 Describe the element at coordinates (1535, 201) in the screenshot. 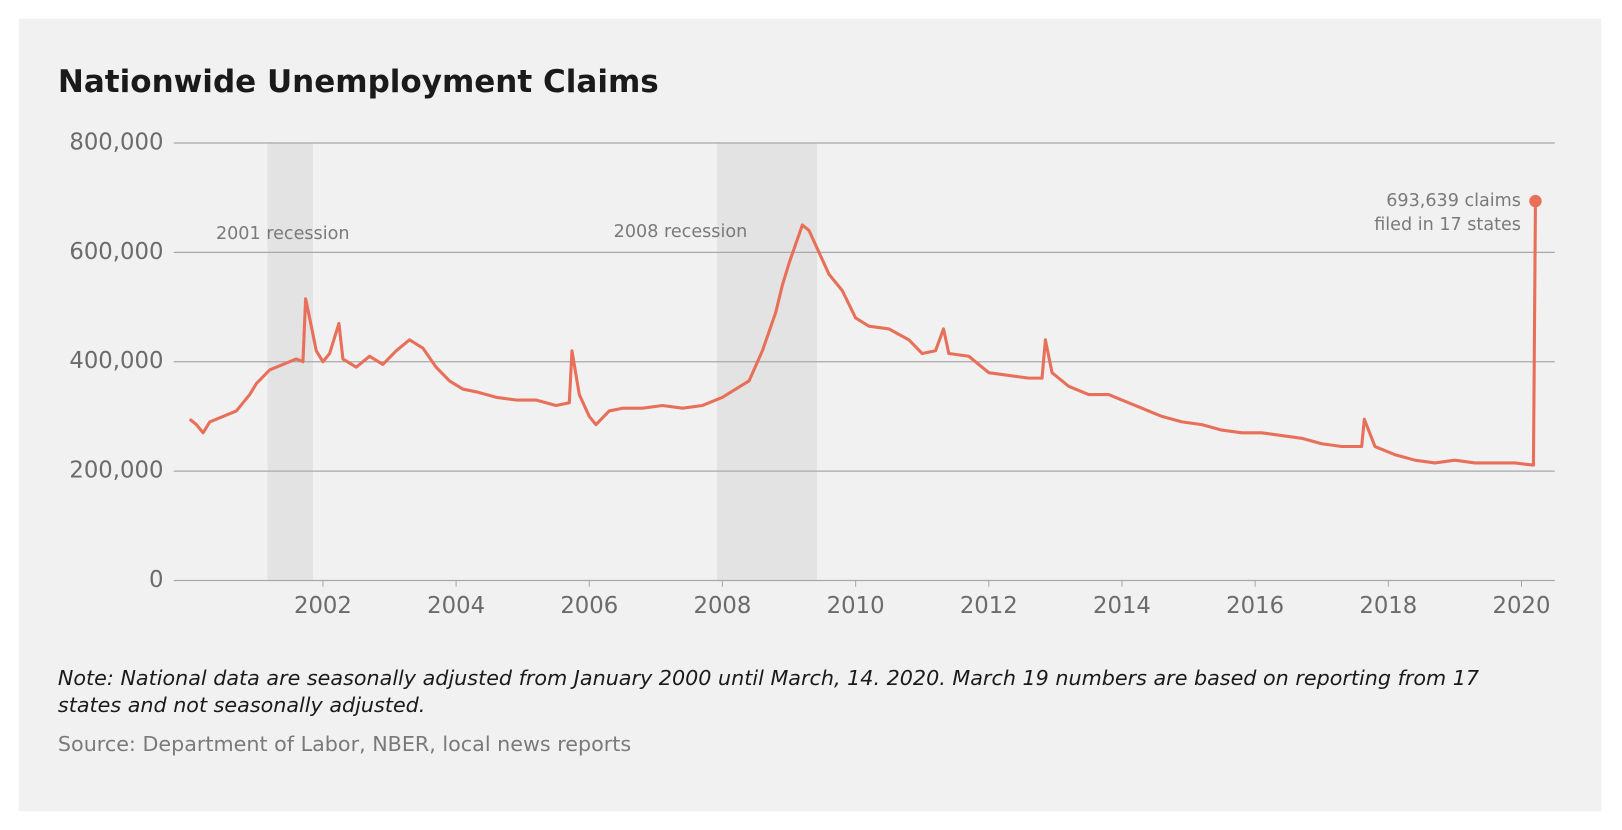

I see `end-point` at that location.